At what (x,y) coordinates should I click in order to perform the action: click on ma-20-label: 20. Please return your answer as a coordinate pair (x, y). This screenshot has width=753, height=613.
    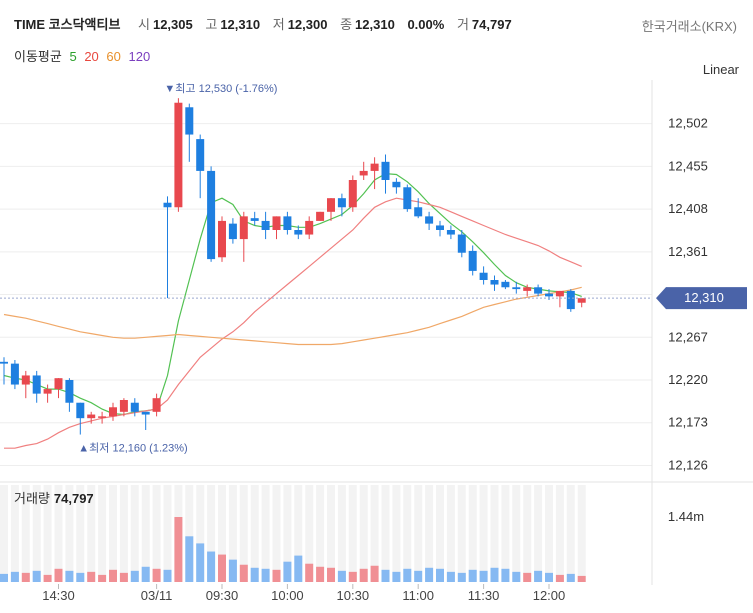
    Looking at the image, I should click on (91, 56).